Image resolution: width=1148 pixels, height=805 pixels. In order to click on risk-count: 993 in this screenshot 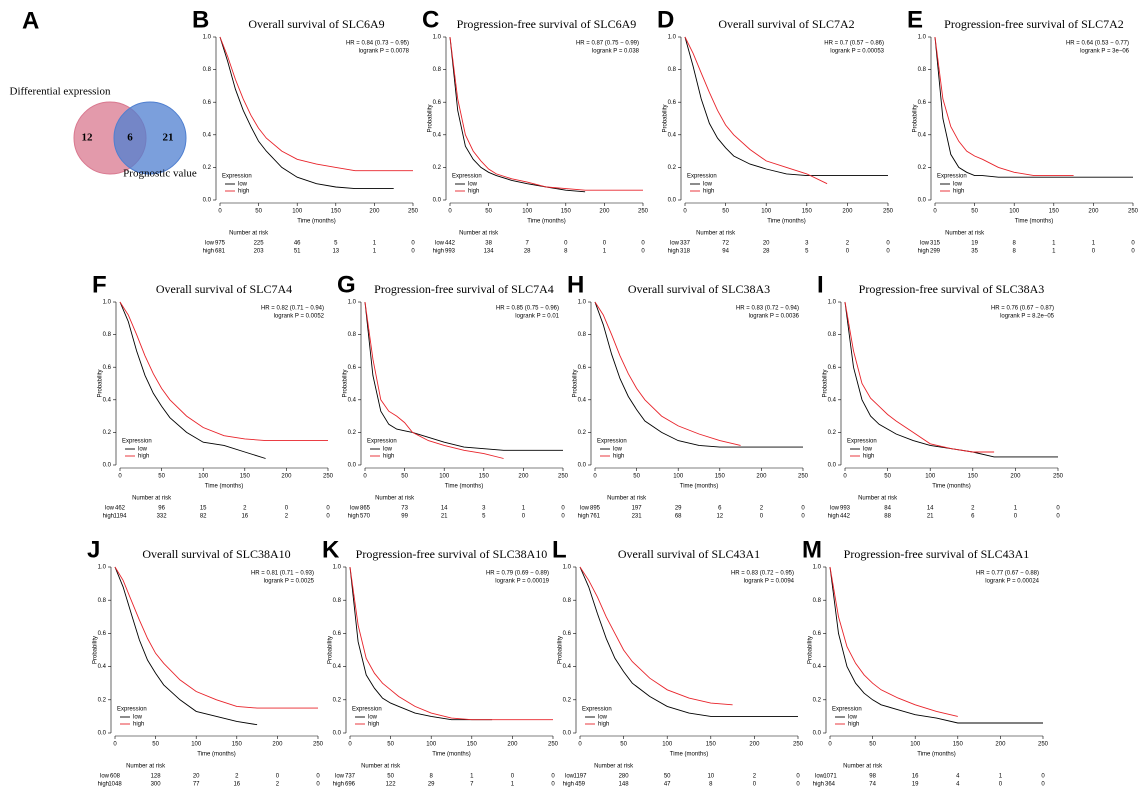, I will do `click(845, 509)`.